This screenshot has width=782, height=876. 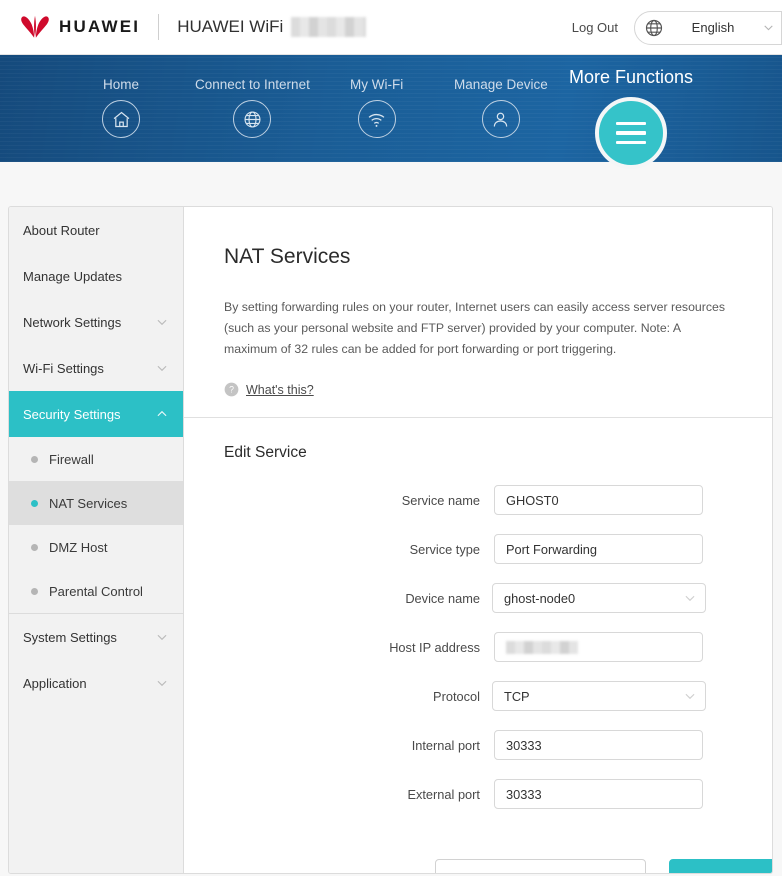 I want to click on nav-item-connect-to-internet: Connect to Internet, so click(x=252, y=107).